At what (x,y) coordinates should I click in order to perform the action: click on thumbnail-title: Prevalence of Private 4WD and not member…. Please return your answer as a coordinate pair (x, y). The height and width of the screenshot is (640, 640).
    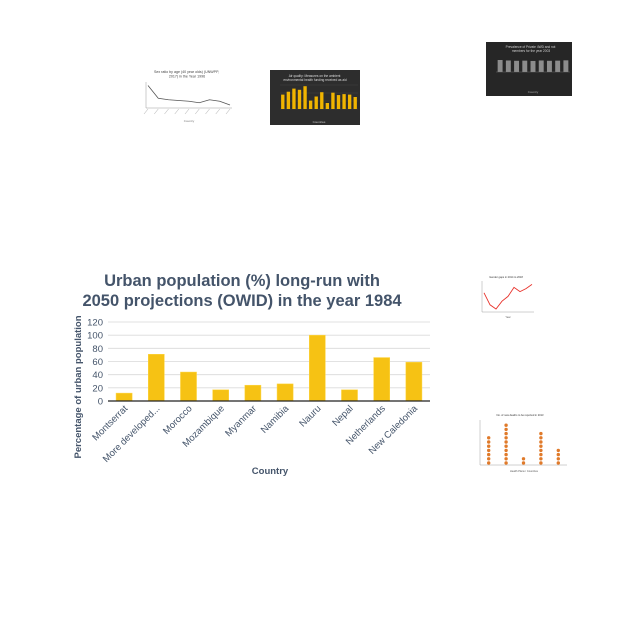
    Looking at the image, I should click on (531, 49).